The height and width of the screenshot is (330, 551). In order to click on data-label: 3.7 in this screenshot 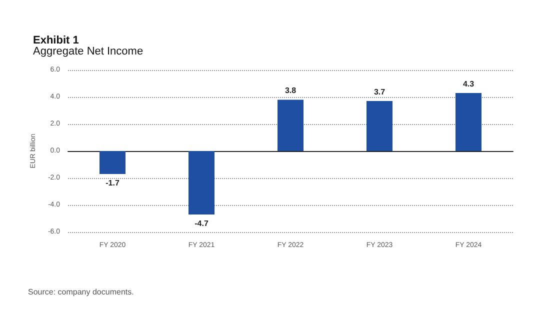, I will do `click(380, 92)`.